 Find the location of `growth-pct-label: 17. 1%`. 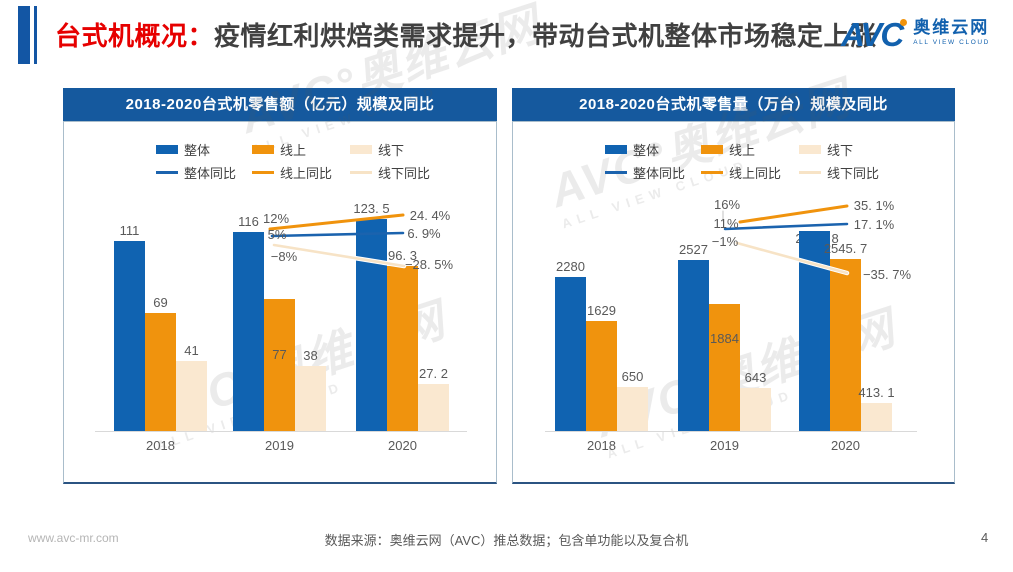

growth-pct-label: 17. 1% is located at coordinates (874, 224).